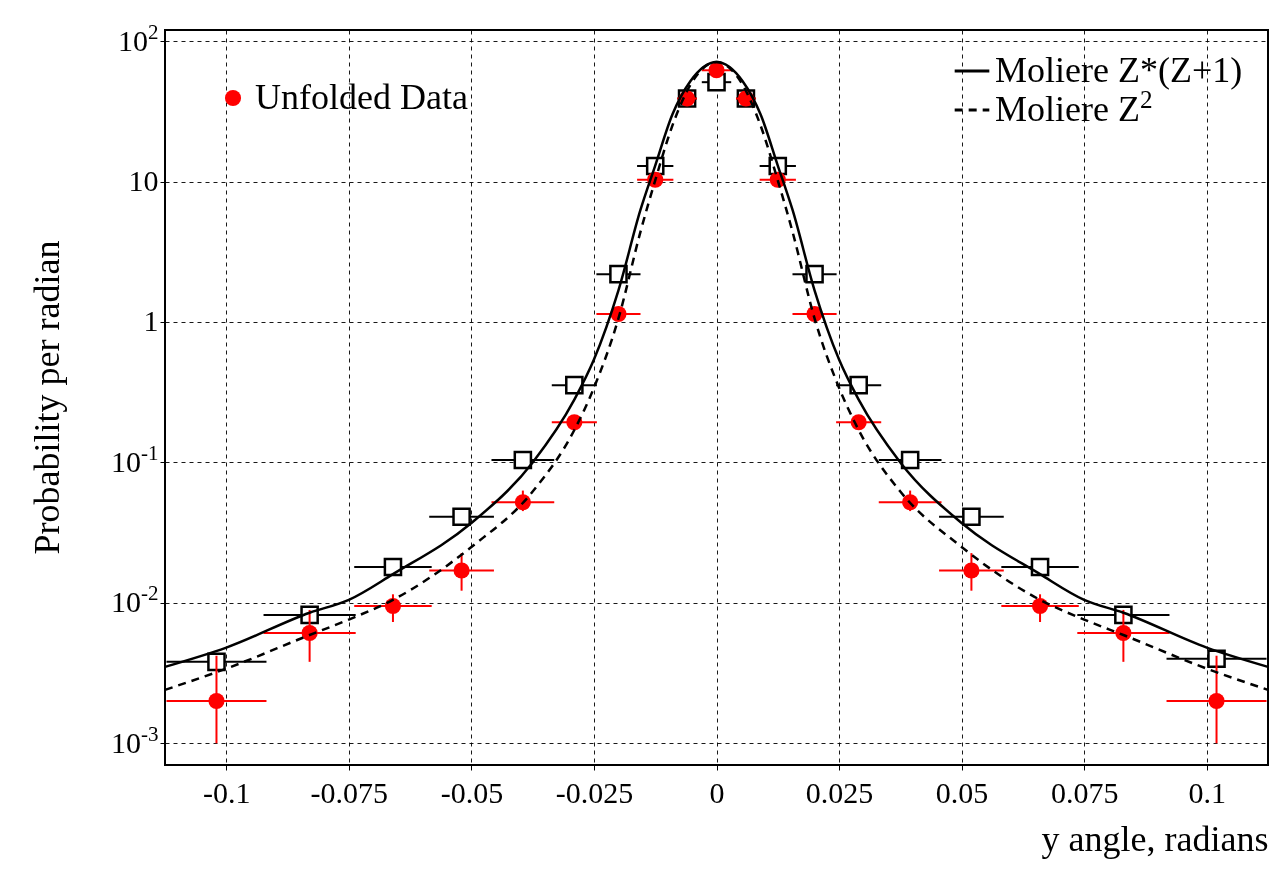 This screenshot has width=1274, height=891. I want to click on y-tick-label: 10$^{-2}$, so click(135, 600).